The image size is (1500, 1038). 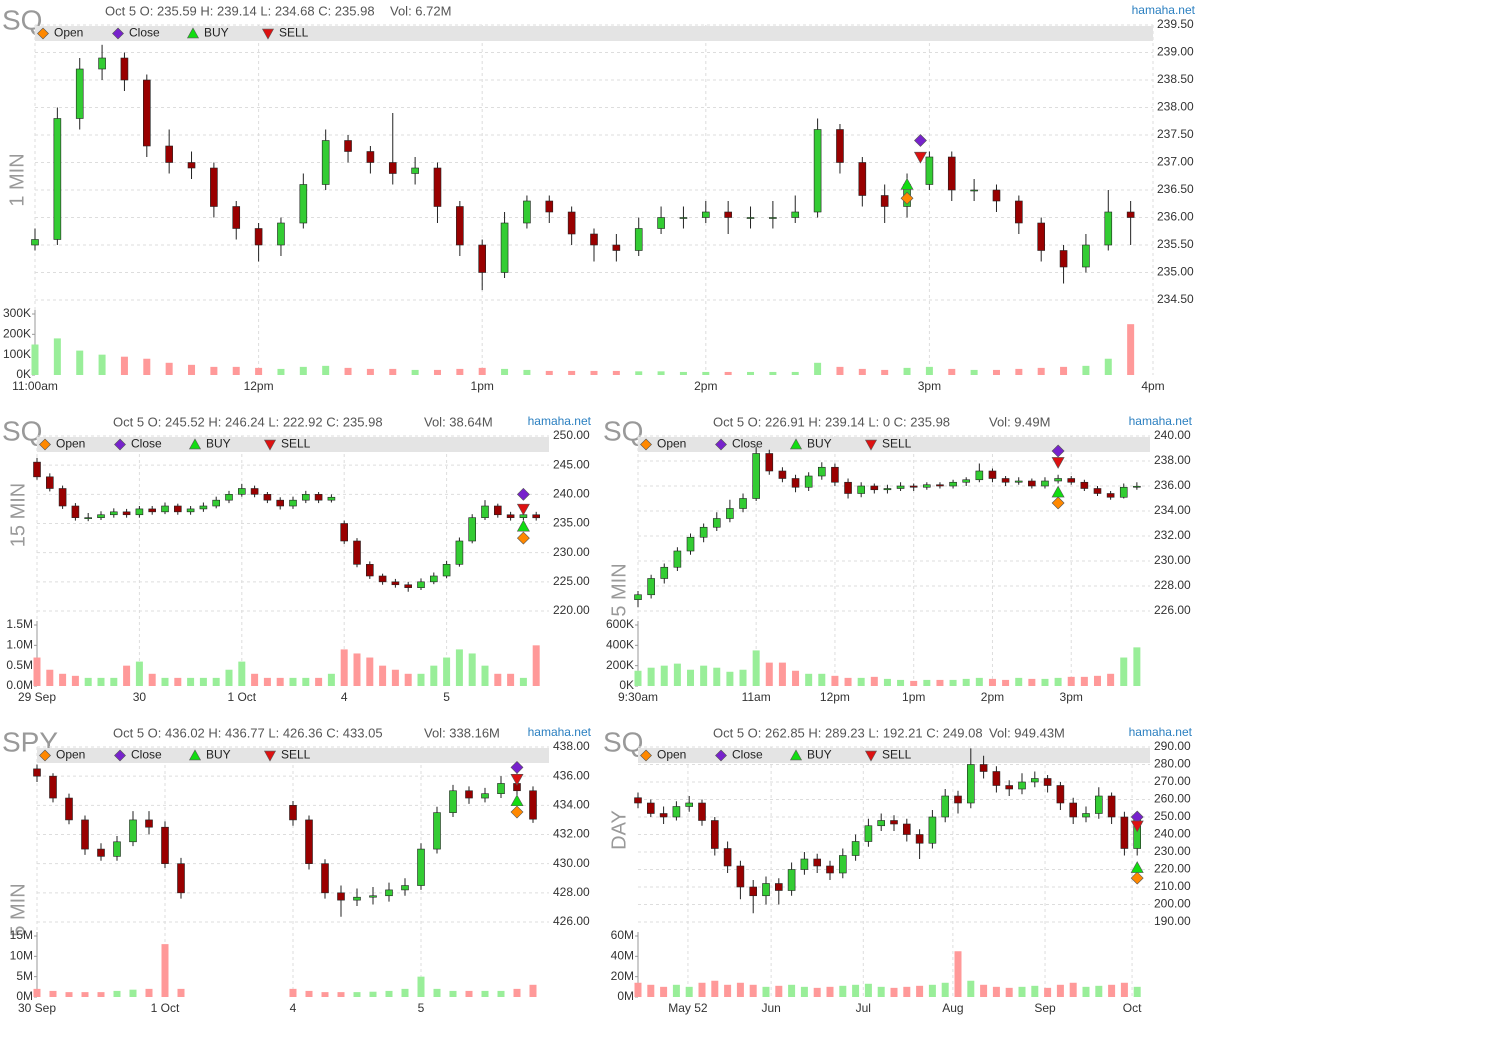 I want to click on volume-tick-label: 0.0M, so click(x=19, y=685).